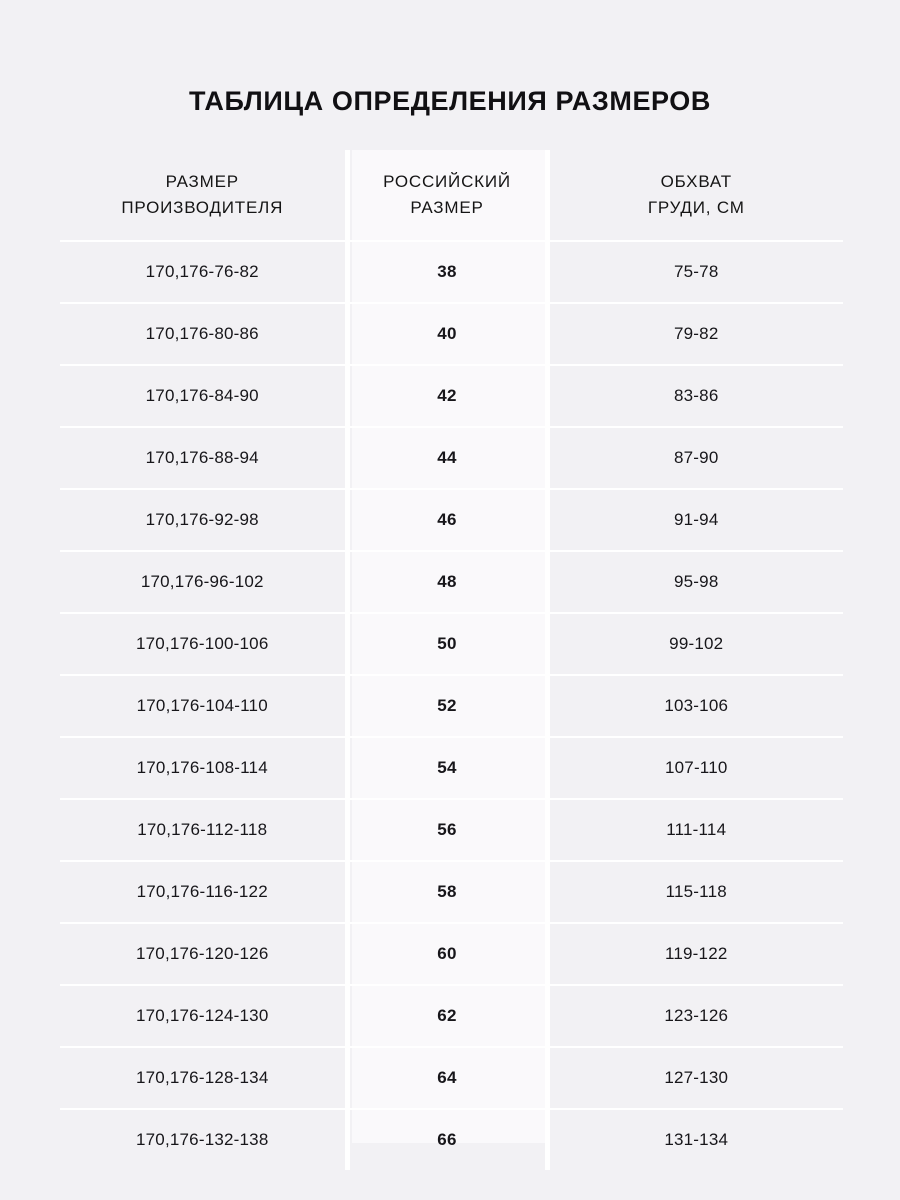 This screenshot has height=1200, width=900. What do you see at coordinates (205, 271) in the screenshot?
I see `cell-manufacturer-size: 170,176-76-82` at bounding box center [205, 271].